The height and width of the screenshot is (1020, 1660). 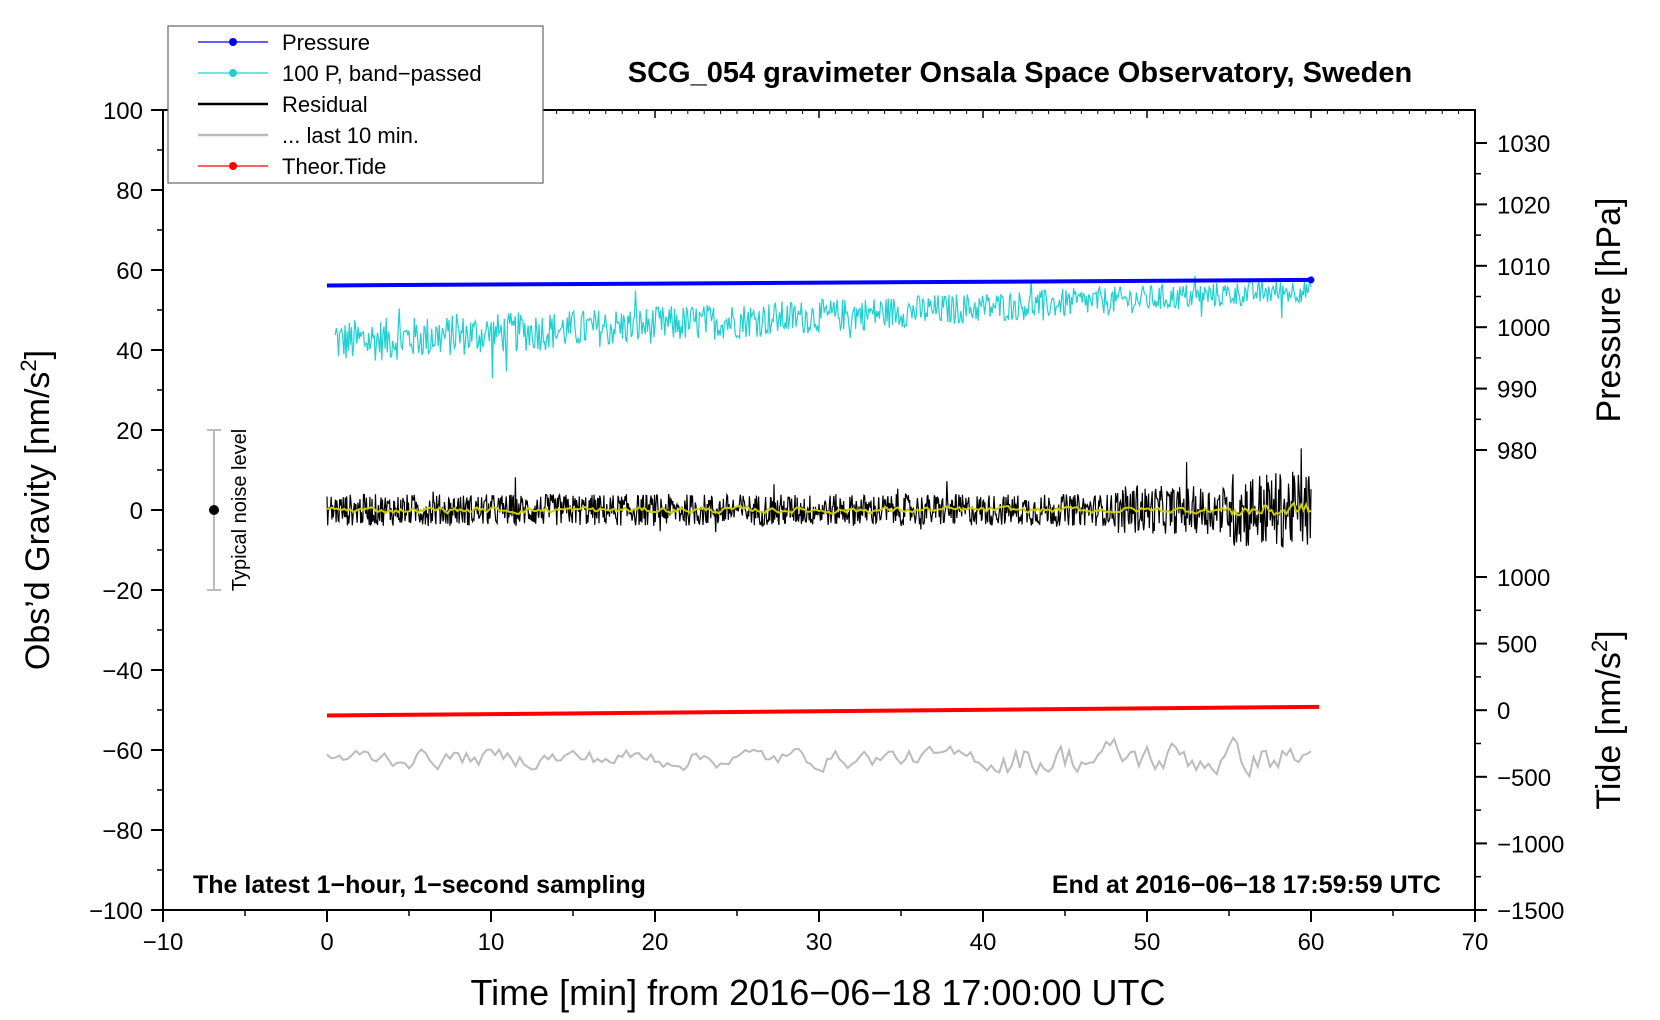 I want to click on y-left-tick-label: 100, so click(x=123, y=111).